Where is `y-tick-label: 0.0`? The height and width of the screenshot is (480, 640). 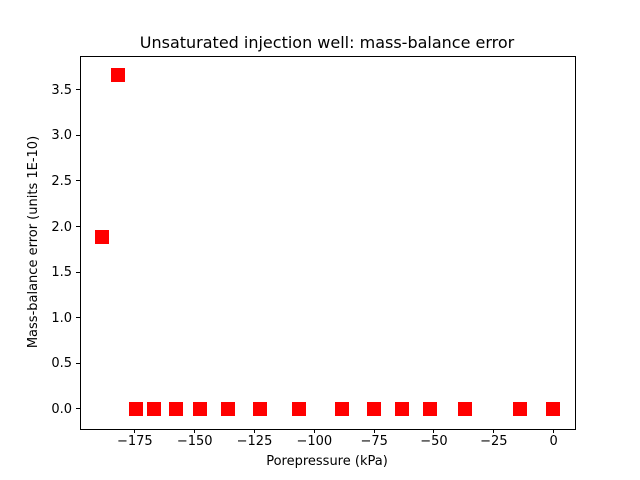
y-tick-label: 0.0 is located at coordinates (61, 409).